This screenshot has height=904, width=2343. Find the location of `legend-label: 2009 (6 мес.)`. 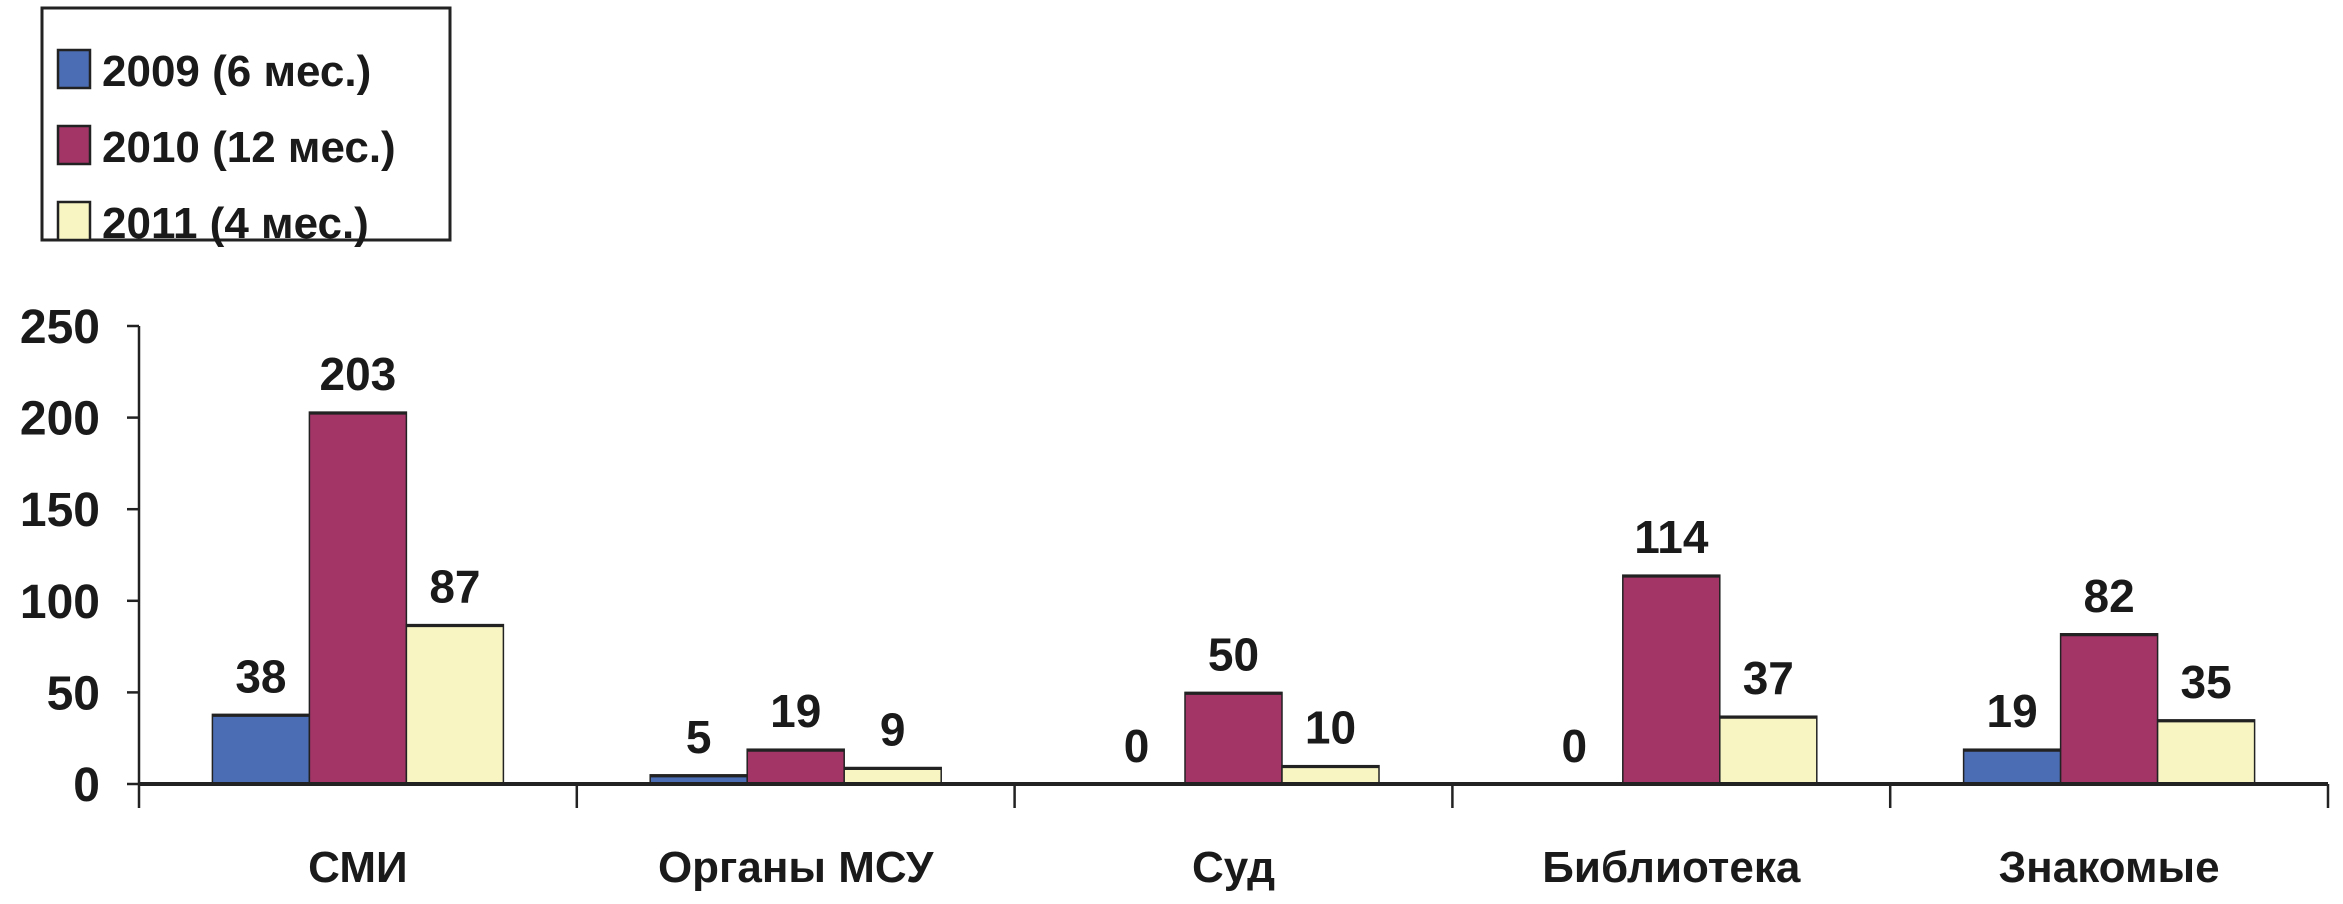

legend-label: 2009 (6 мес.) is located at coordinates (236, 71).